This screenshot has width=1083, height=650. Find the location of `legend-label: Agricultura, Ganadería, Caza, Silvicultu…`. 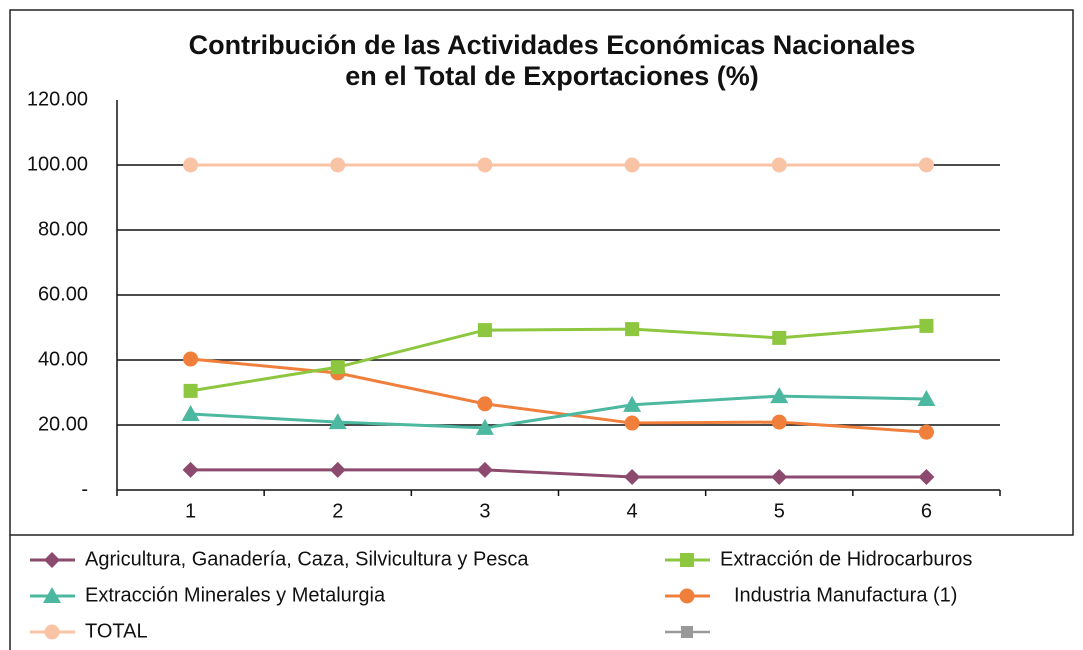

legend-label: Agricultura, Ganadería, Caza, Silvicultu… is located at coordinates (307, 559).